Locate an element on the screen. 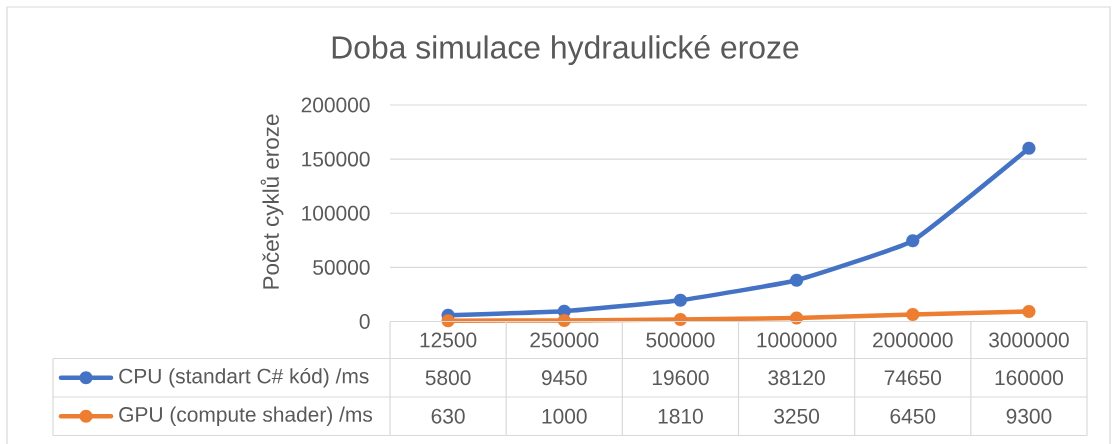 This screenshot has height=444, width=1117. data-label: 9450 is located at coordinates (564, 378).